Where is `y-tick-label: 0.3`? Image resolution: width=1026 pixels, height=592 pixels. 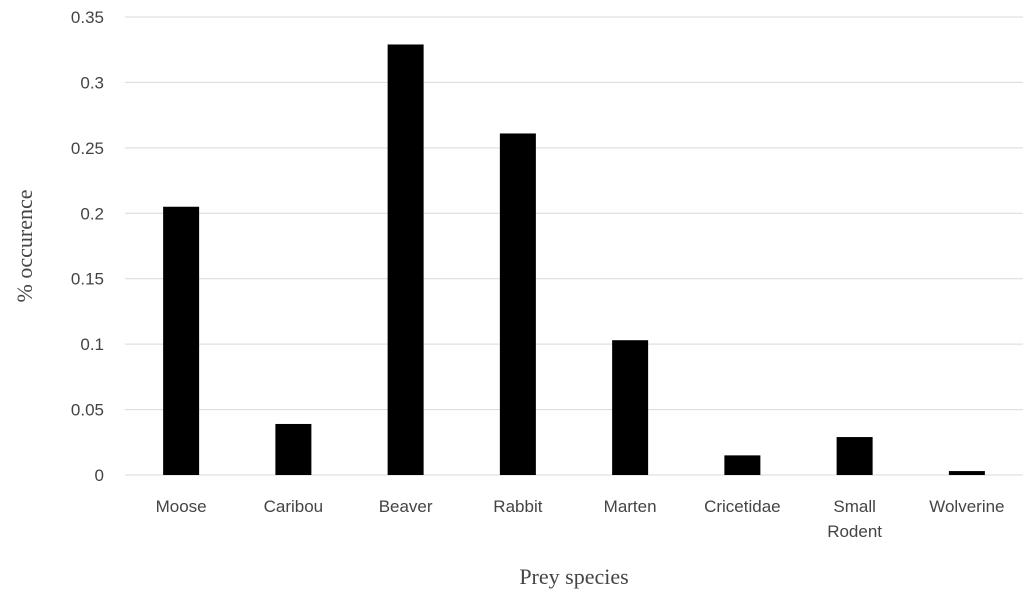
y-tick-label: 0.3 is located at coordinates (92, 82).